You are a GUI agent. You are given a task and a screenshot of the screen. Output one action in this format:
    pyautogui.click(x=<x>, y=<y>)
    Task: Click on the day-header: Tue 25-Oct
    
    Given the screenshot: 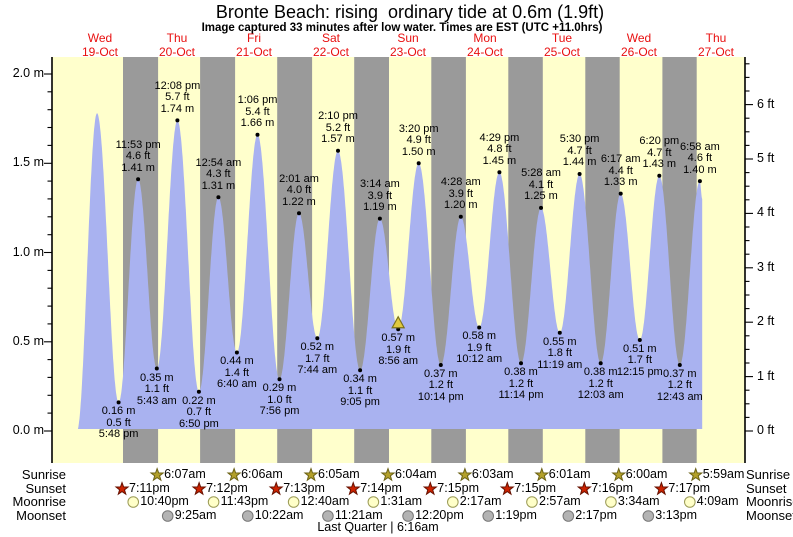 What is the action you would take?
    pyautogui.click(x=562, y=45)
    